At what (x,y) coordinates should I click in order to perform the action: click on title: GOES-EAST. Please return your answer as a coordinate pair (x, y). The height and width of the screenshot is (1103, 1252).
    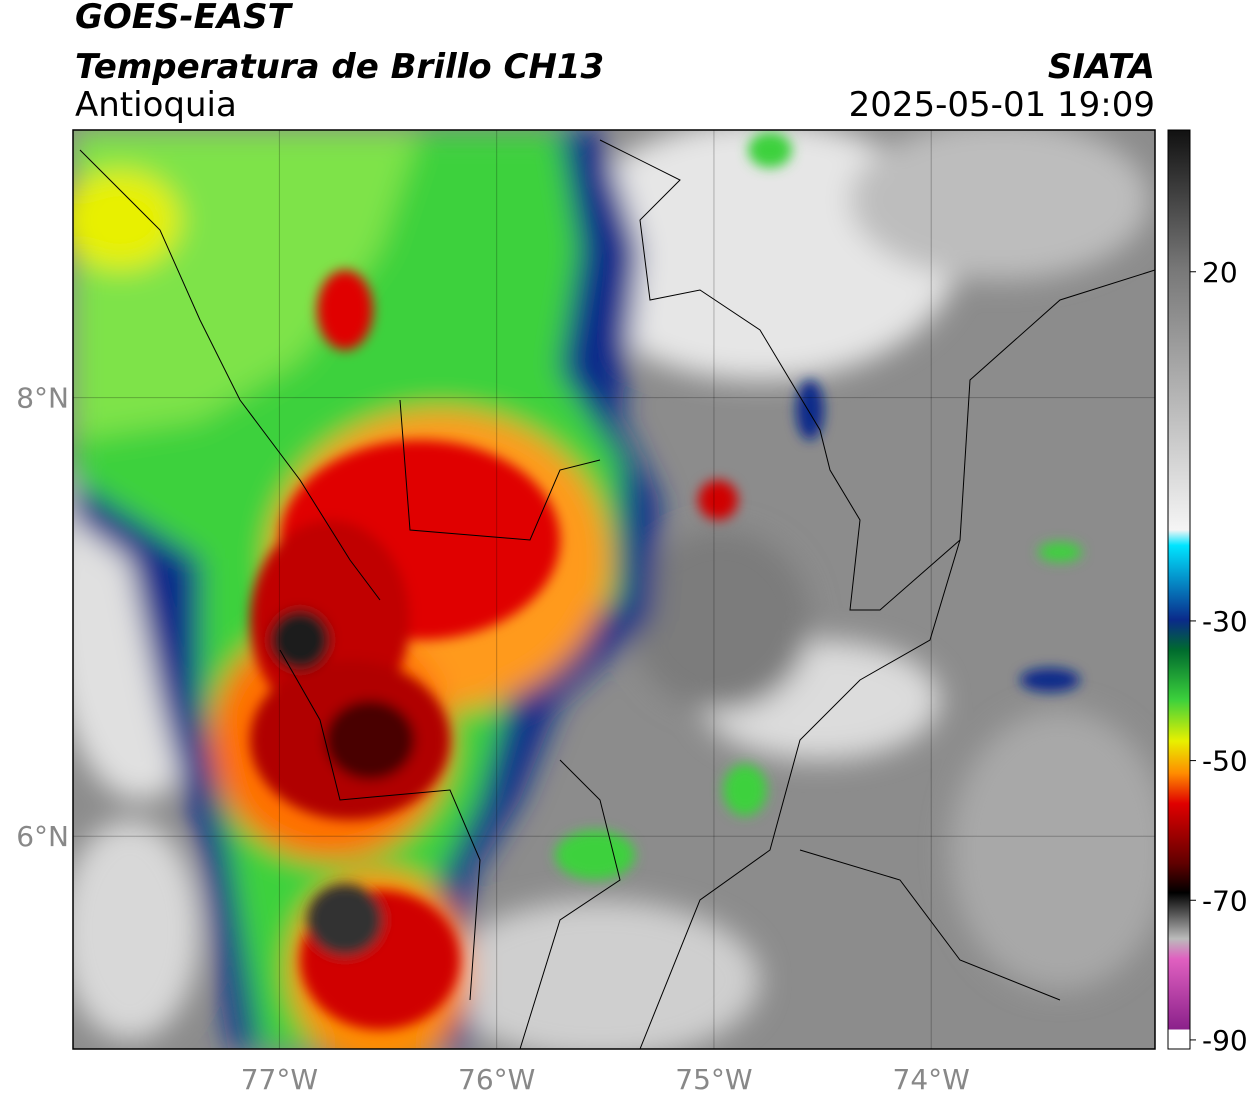
    Looking at the image, I should click on (184, 18).